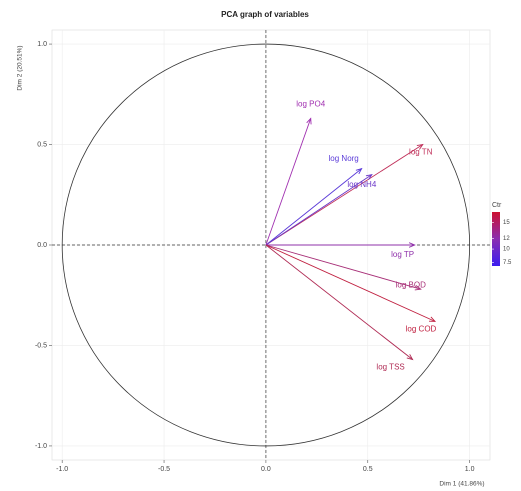  Describe the element at coordinates (506, 239) in the screenshot. I see `colorbar-tick-label: 12` at that location.